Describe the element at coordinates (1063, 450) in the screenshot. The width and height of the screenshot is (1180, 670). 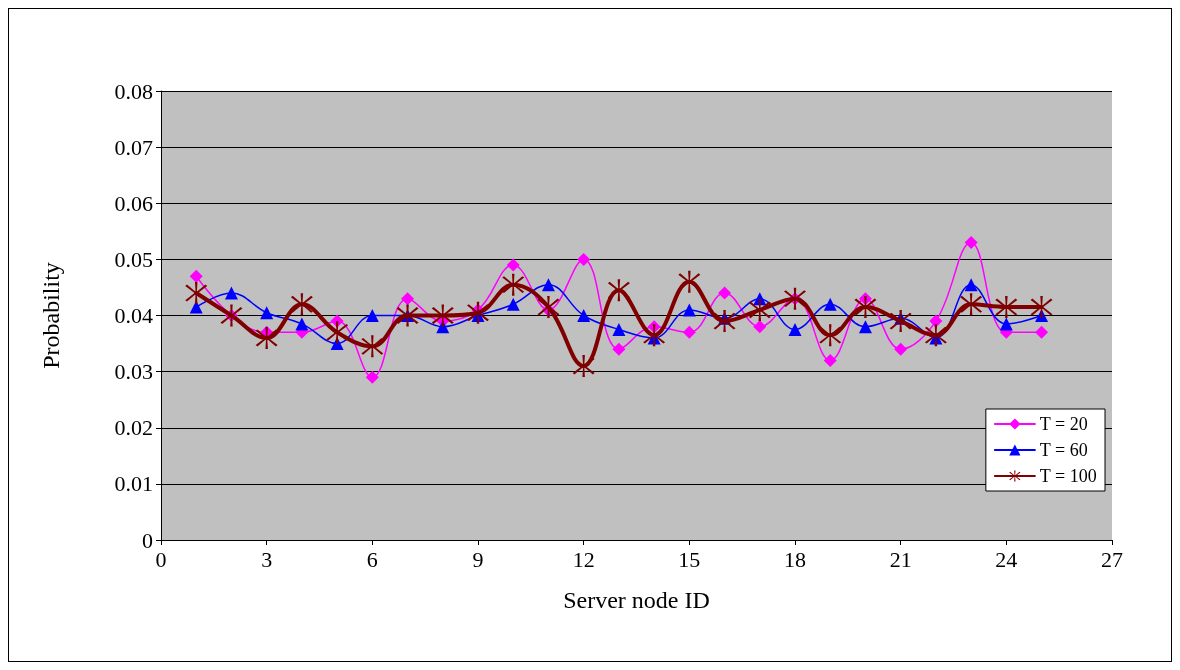
I see `legend-label: T = 60` at that location.